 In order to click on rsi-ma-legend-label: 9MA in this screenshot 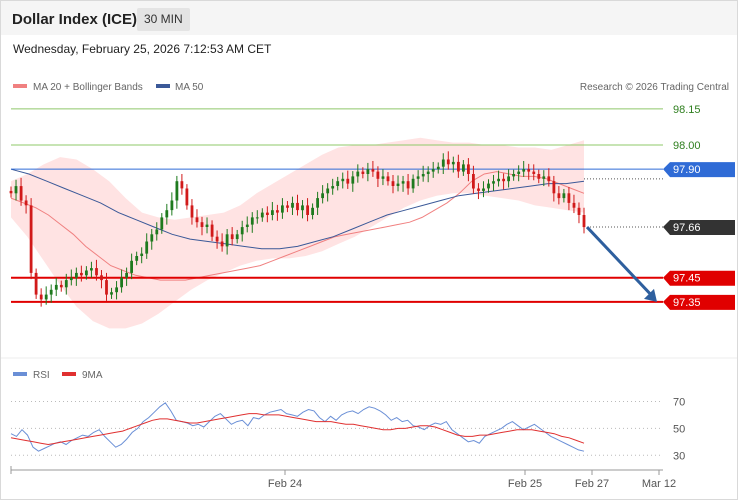, I will do `click(92, 375)`.